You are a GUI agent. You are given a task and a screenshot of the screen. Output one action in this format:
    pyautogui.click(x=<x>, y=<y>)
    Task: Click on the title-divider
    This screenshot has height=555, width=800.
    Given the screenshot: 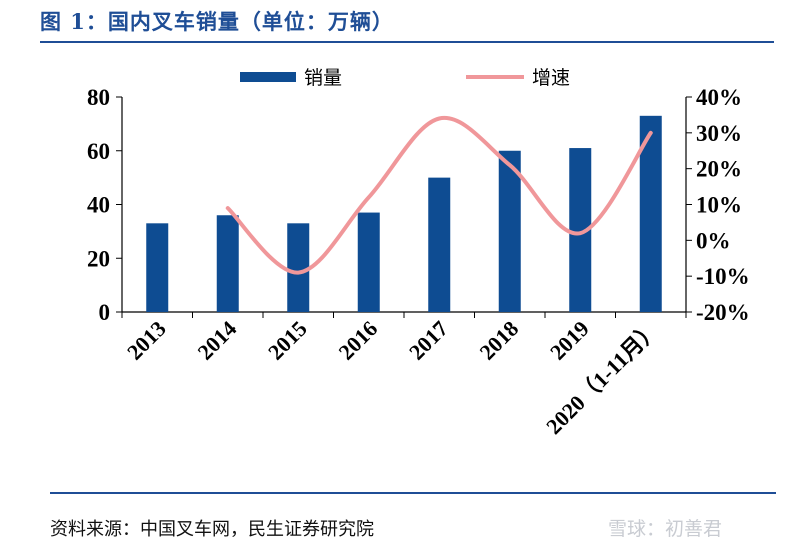 What is the action you would take?
    pyautogui.click(x=407, y=42)
    